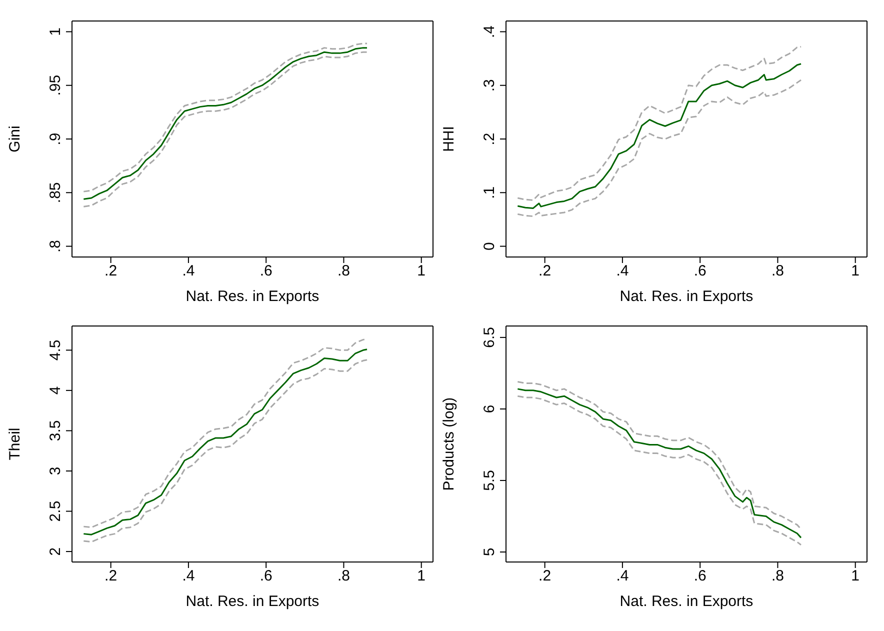  Describe the element at coordinates (55, 511) in the screenshot. I see `y-tick-label: 2.5` at that location.